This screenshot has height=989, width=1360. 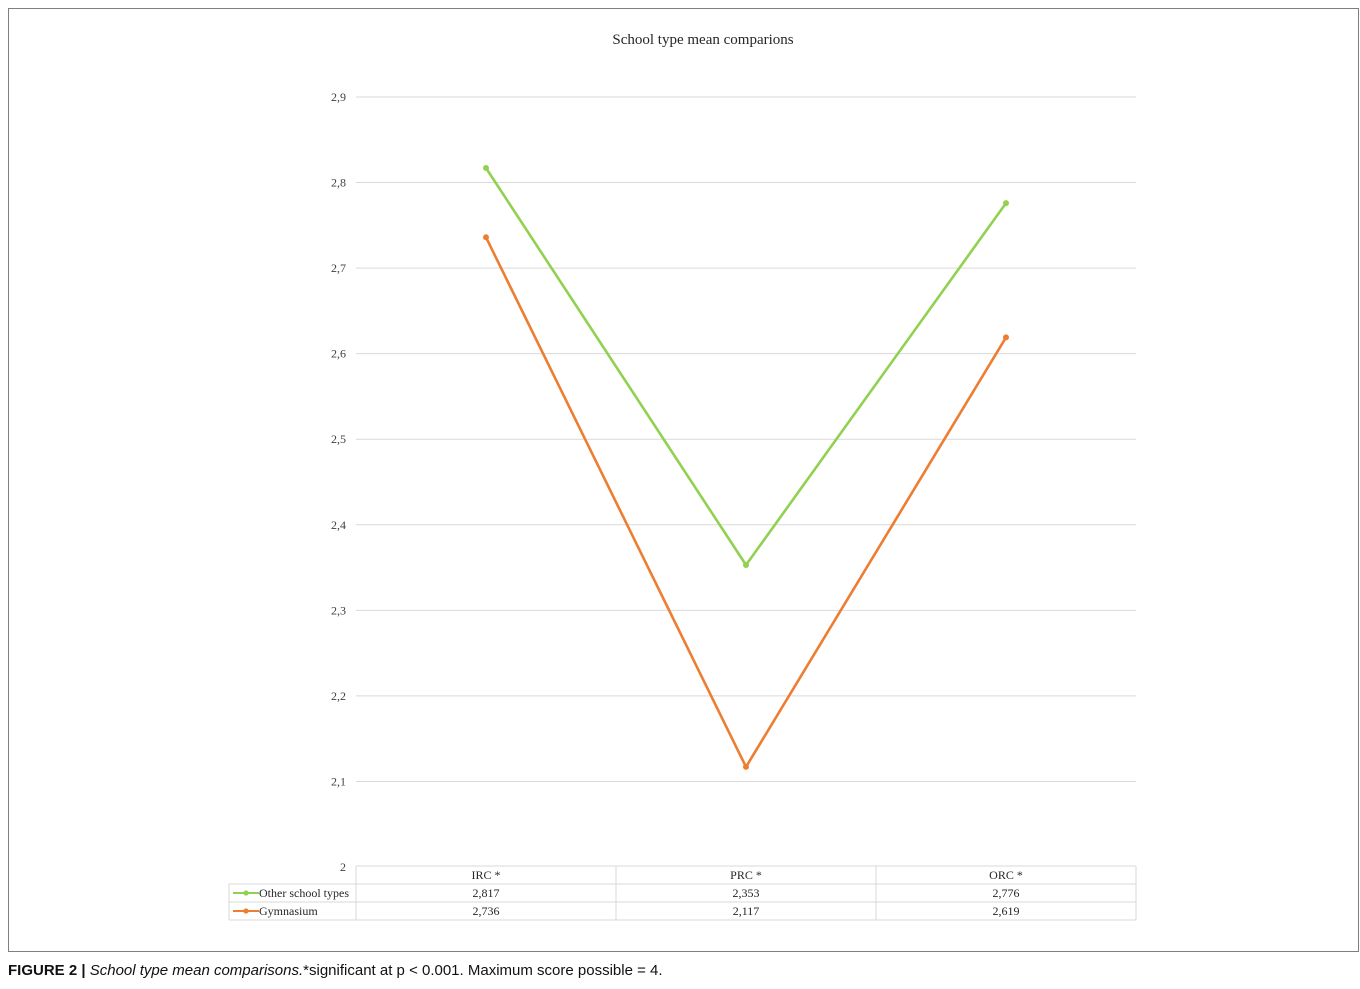 I want to click on y-tick-label: 2,7, so click(x=338, y=268).